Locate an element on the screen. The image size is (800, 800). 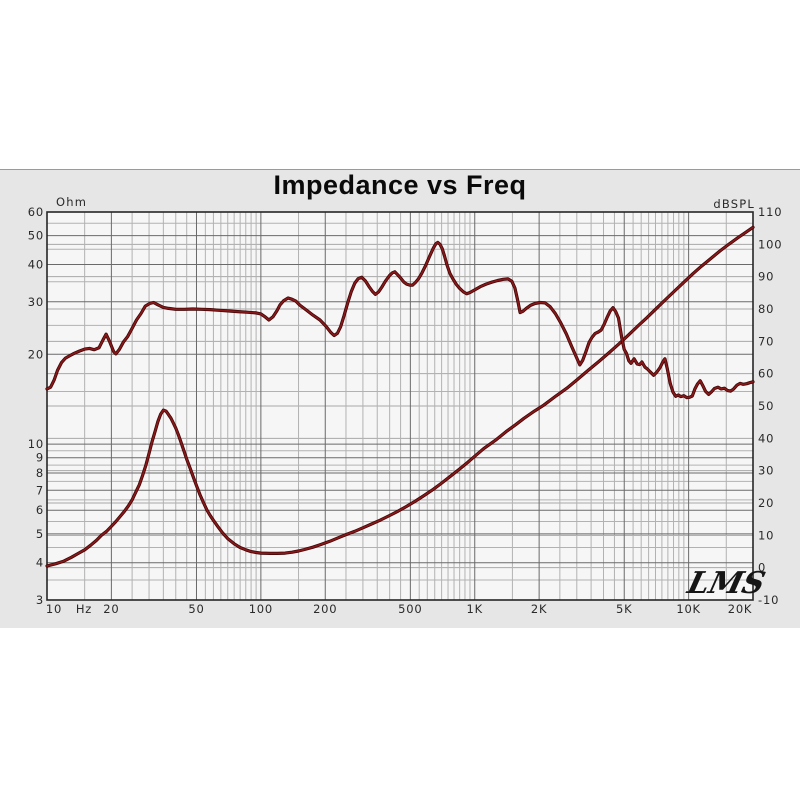
left-axis-caption: Ohm is located at coordinates (71, 202).